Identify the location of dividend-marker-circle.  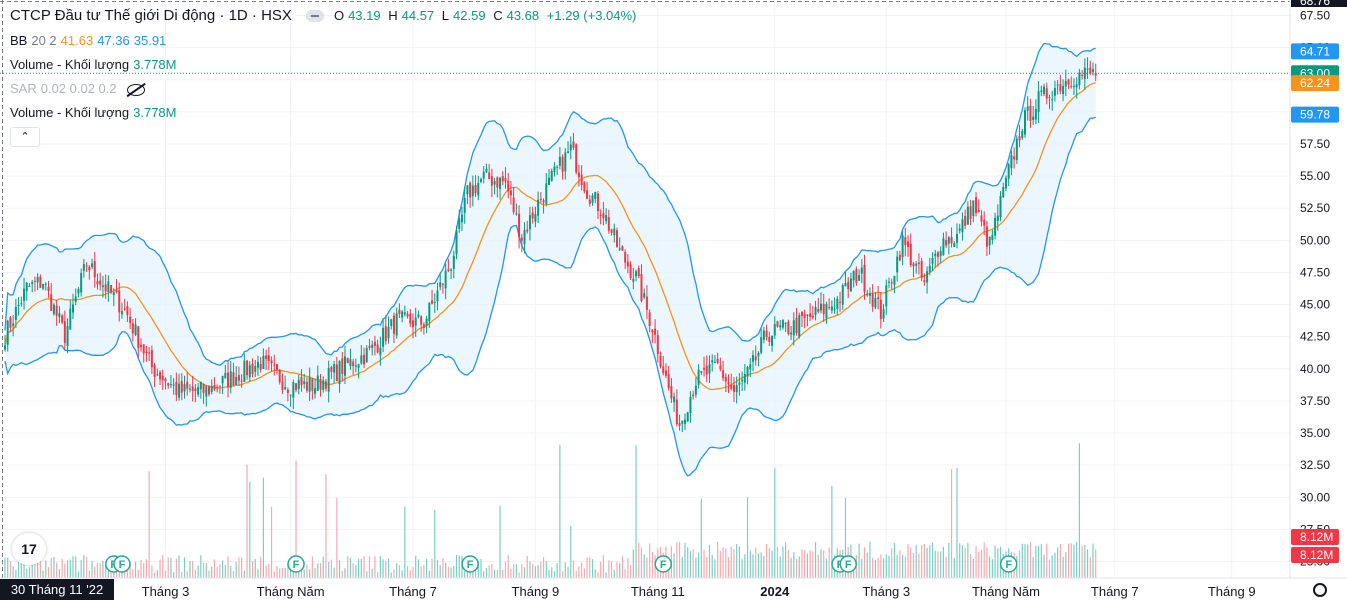
(296, 564).